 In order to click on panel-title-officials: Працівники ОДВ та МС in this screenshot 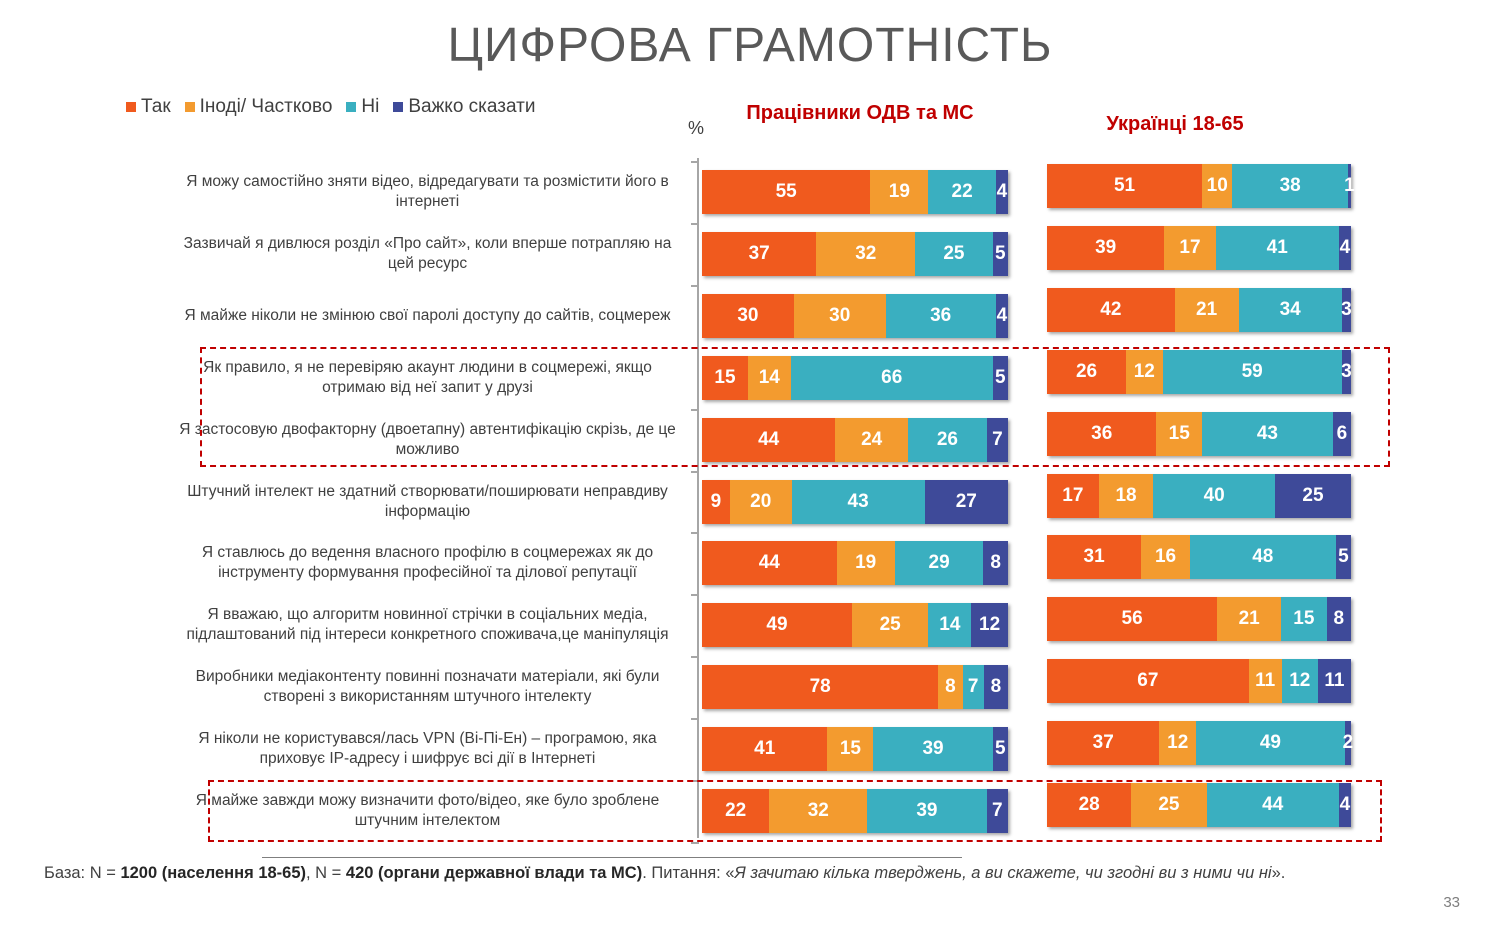, I will do `click(860, 113)`.